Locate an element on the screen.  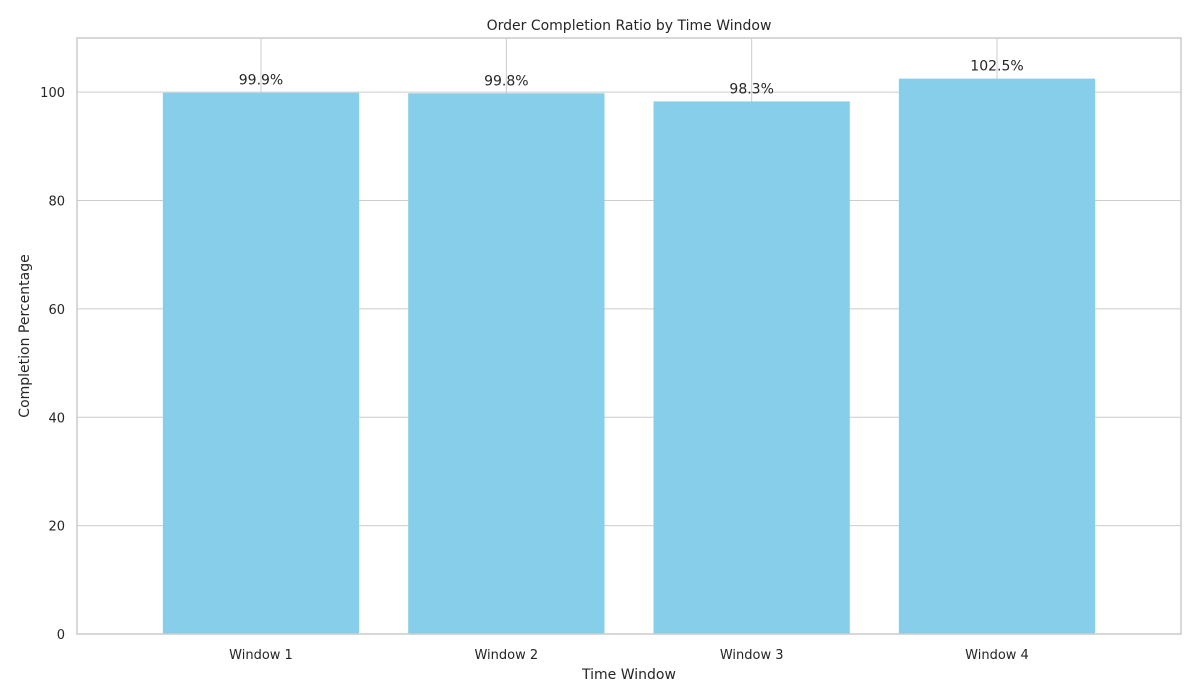
y-tick-label: 60 is located at coordinates (56, 310).